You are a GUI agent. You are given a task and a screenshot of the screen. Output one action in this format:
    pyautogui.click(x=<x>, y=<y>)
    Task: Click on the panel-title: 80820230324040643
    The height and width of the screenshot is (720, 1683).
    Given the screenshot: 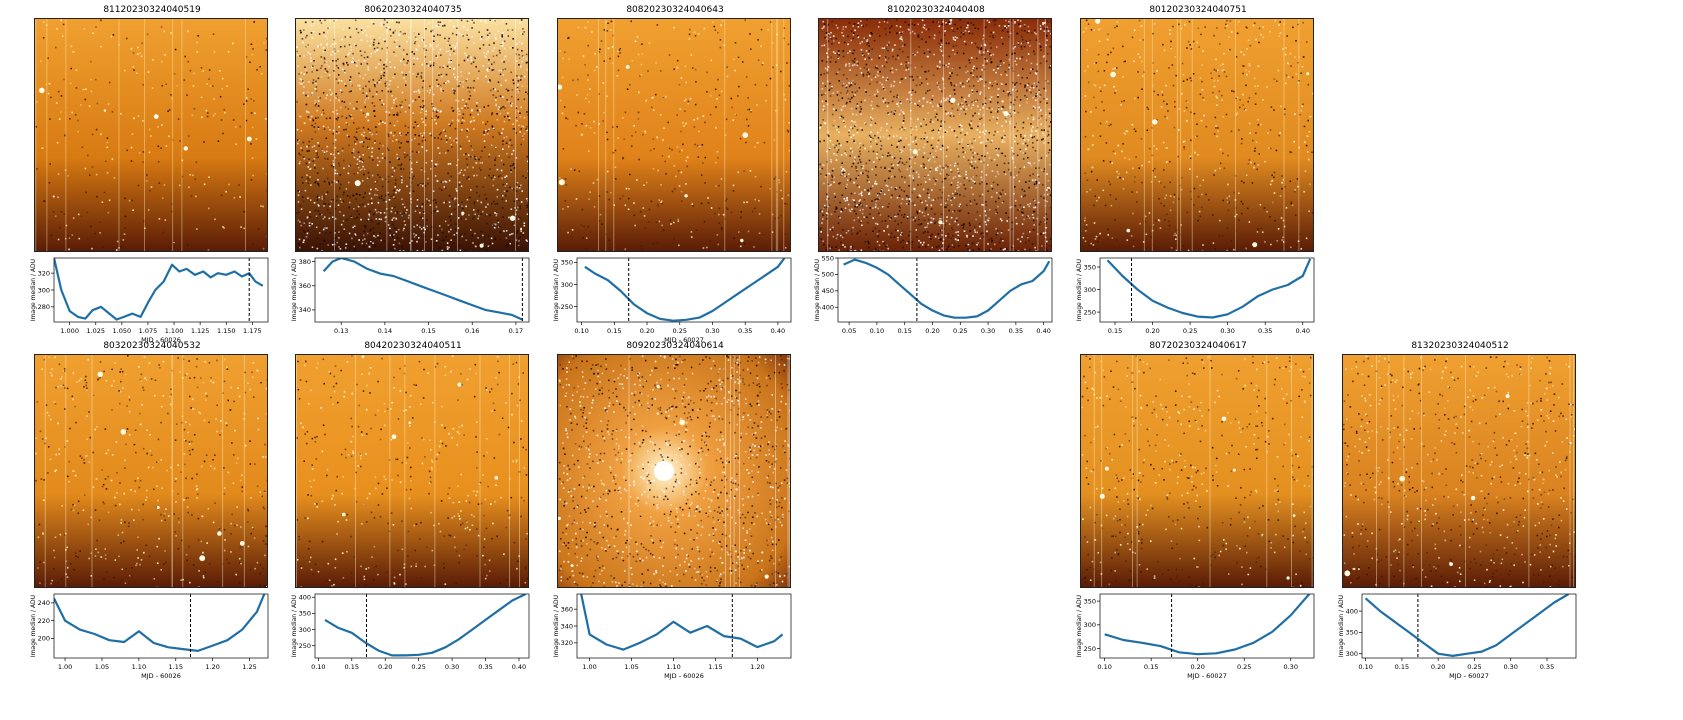 What is the action you would take?
    pyautogui.click(x=675, y=10)
    